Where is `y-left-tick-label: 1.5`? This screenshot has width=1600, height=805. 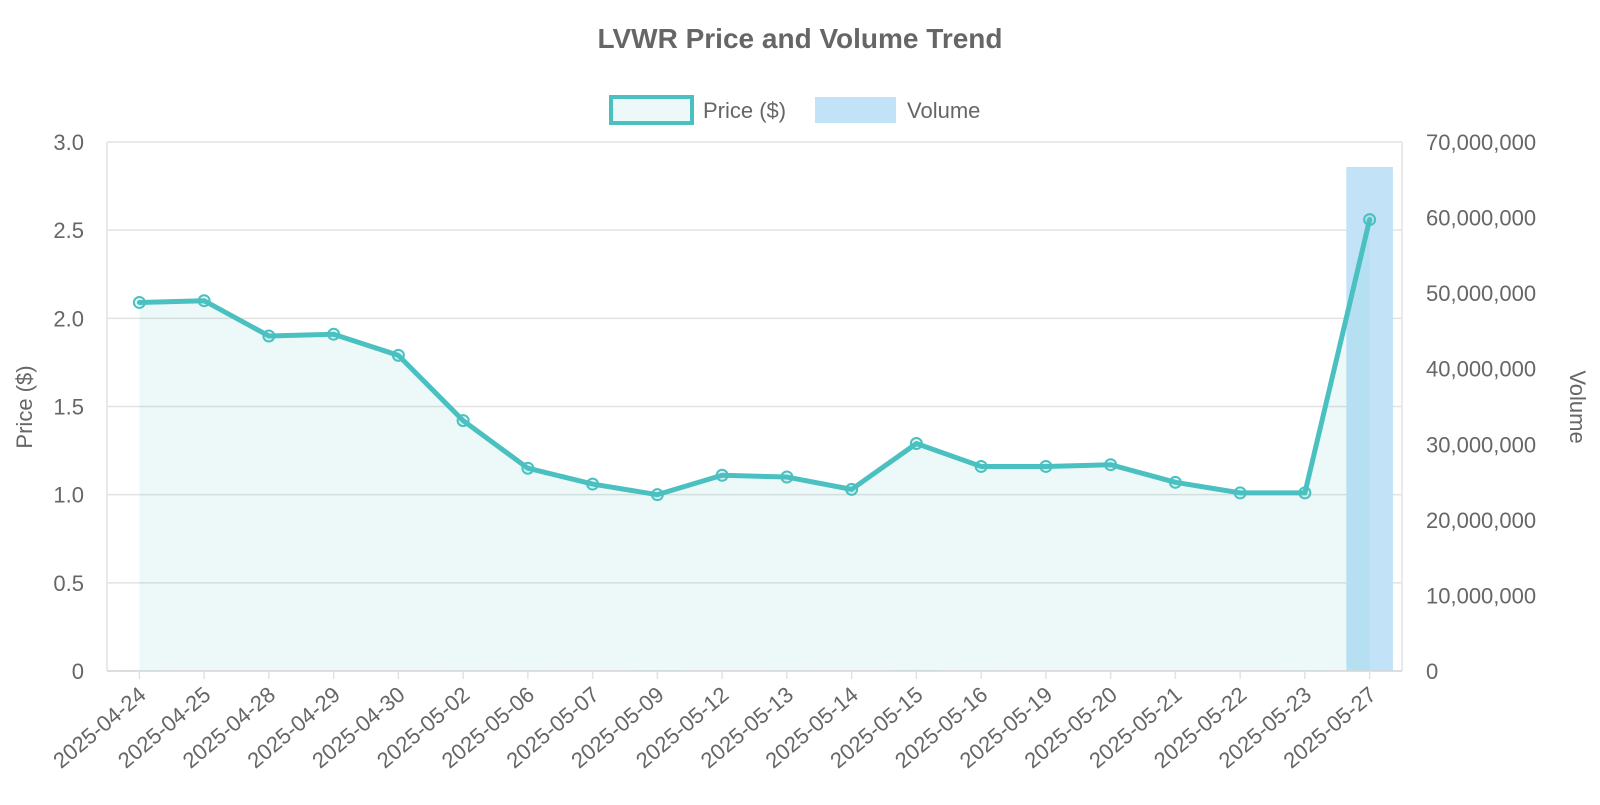
y-left-tick-label: 1.5 is located at coordinates (68, 407).